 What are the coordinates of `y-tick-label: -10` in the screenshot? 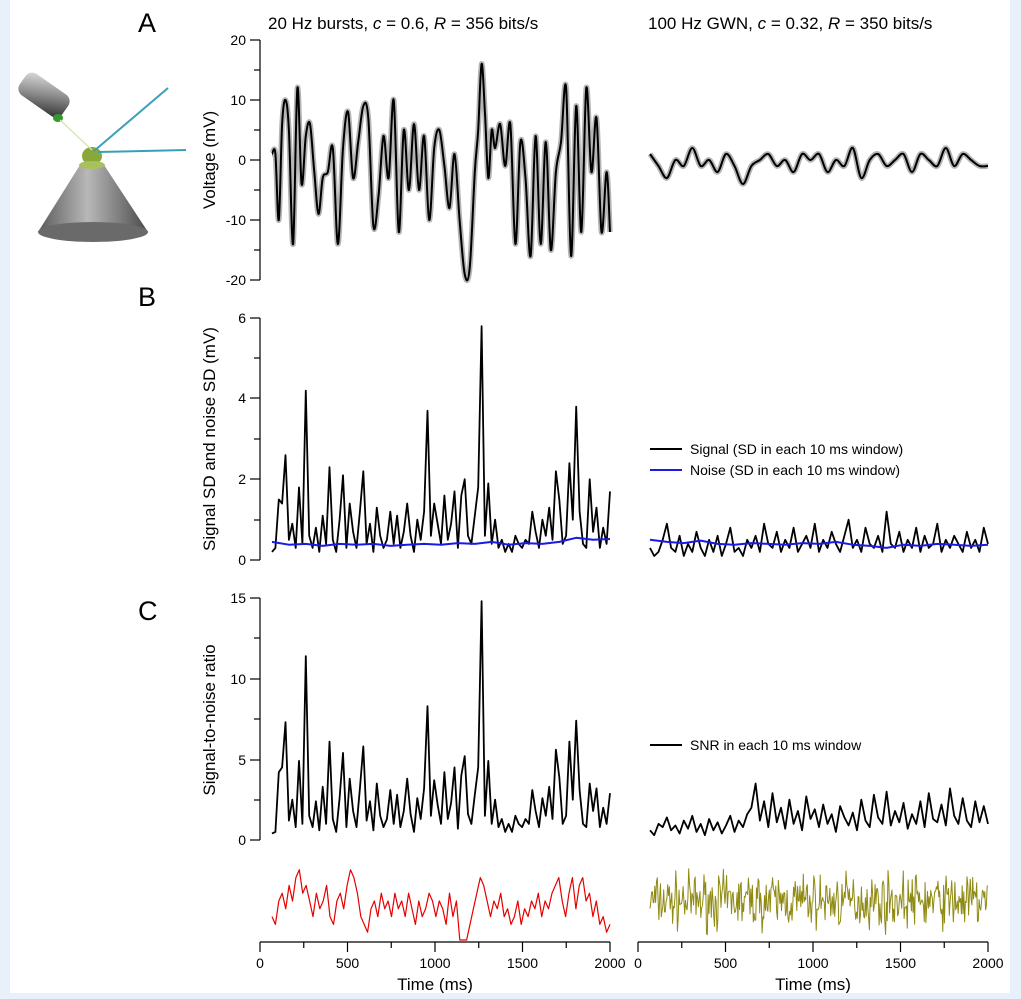 It's located at (236, 220).